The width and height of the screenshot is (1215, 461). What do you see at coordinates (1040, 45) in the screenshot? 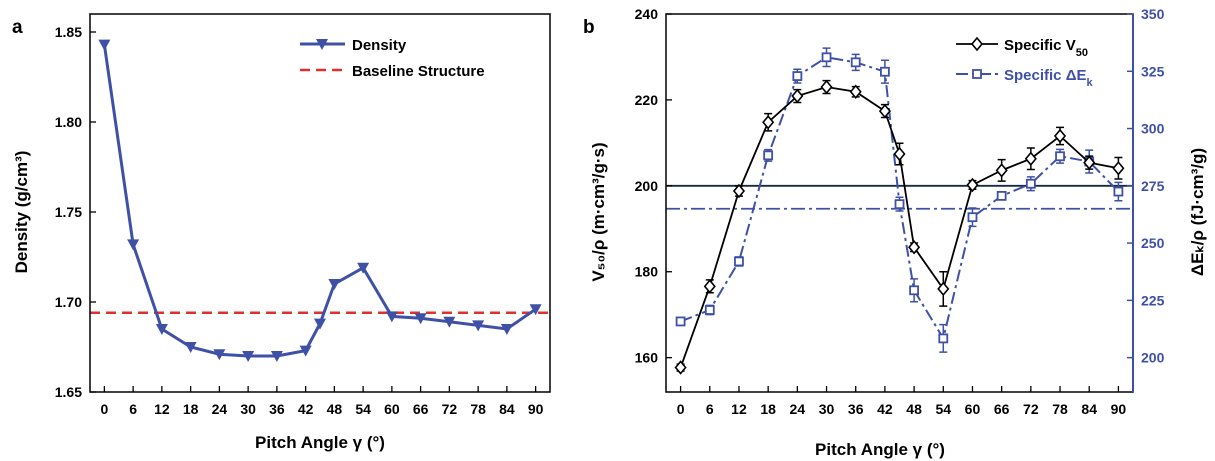
I see `legend-v50-name: Specific V` at bounding box center [1040, 45].